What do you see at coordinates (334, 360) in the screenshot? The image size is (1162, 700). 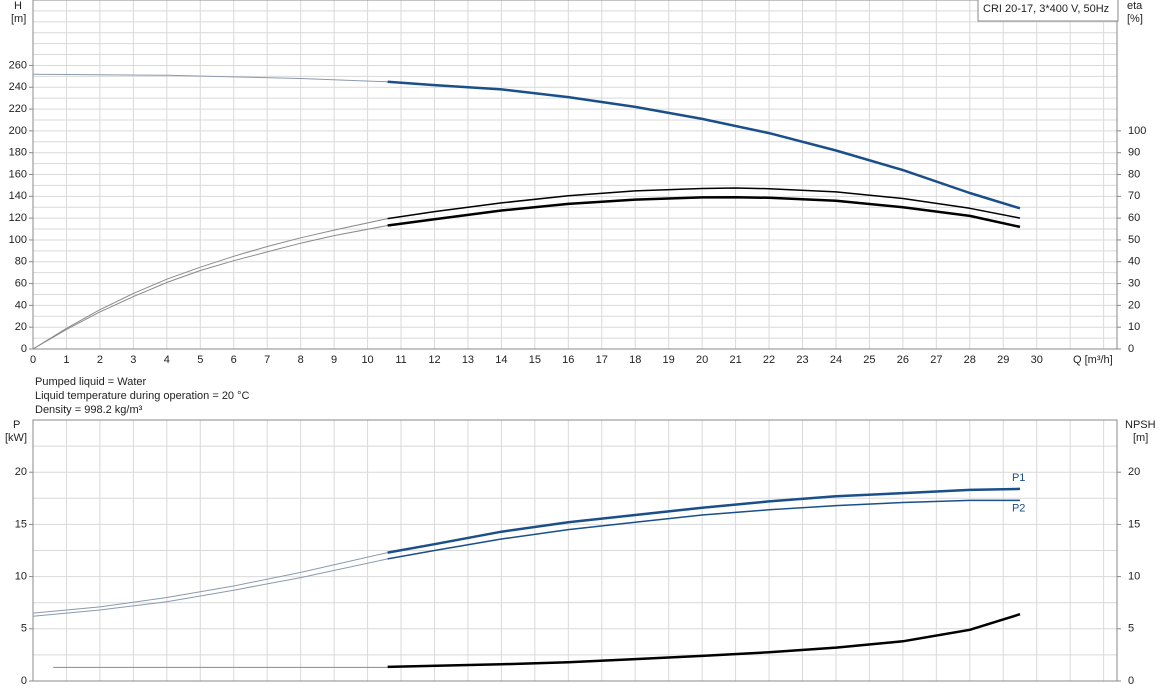 I see `x-tick-label: 9` at bounding box center [334, 360].